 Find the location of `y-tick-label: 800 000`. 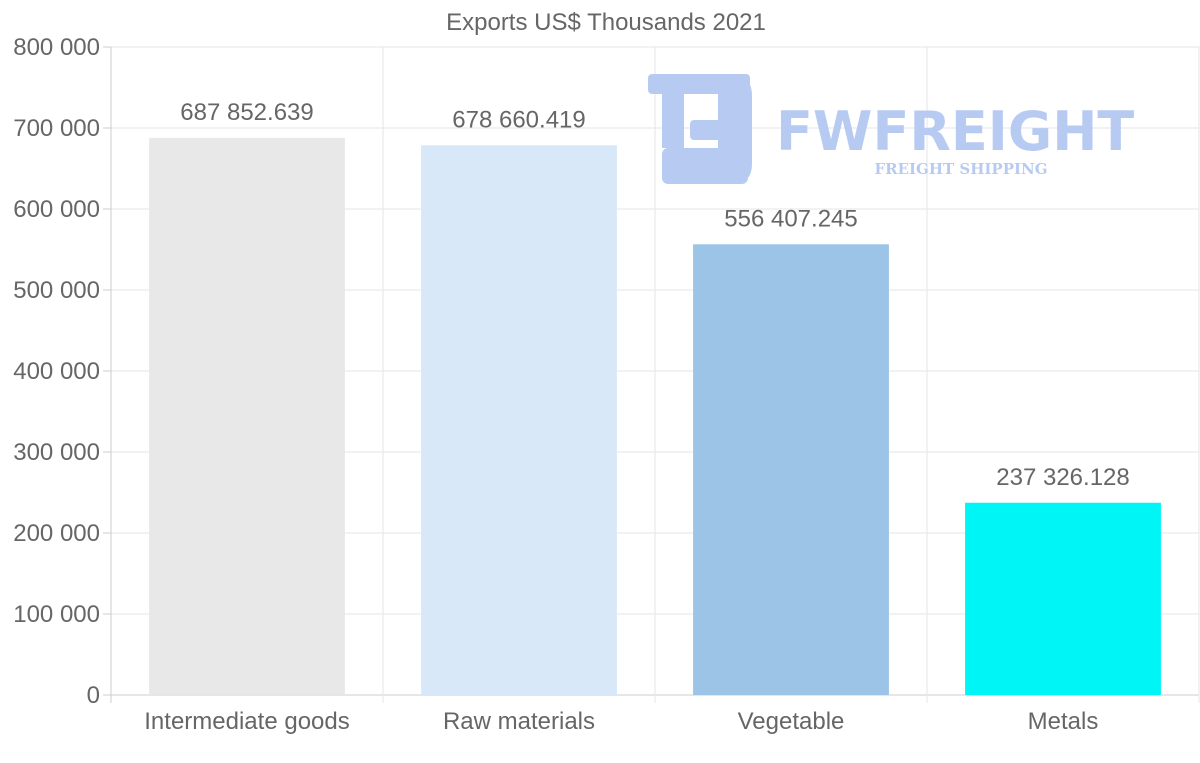

y-tick-label: 800 000 is located at coordinates (56, 47).